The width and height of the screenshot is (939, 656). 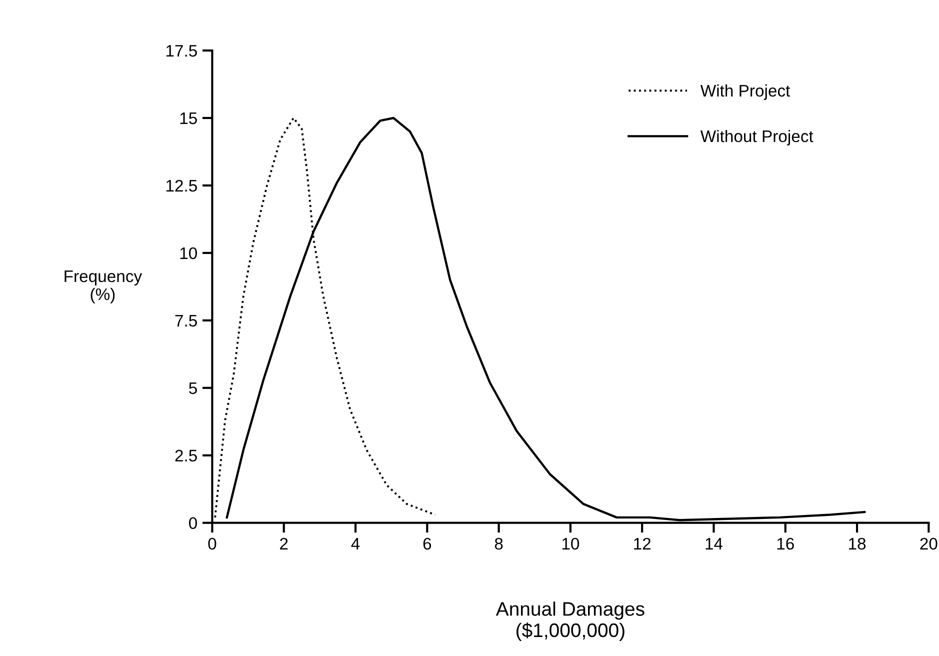 What do you see at coordinates (103, 287) in the screenshot?
I see `y-axis-title: Frequency (%)` at bounding box center [103, 287].